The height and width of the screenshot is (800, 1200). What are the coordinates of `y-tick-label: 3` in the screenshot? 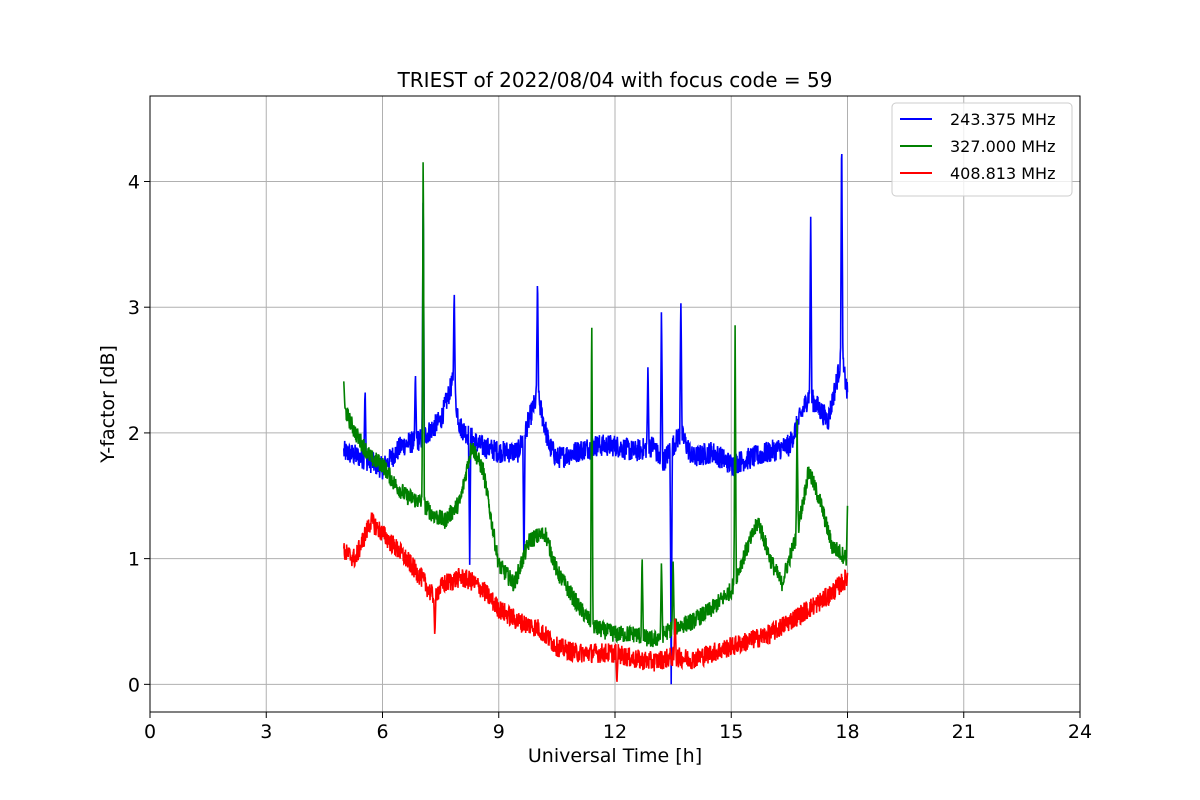 It's located at (134, 308).